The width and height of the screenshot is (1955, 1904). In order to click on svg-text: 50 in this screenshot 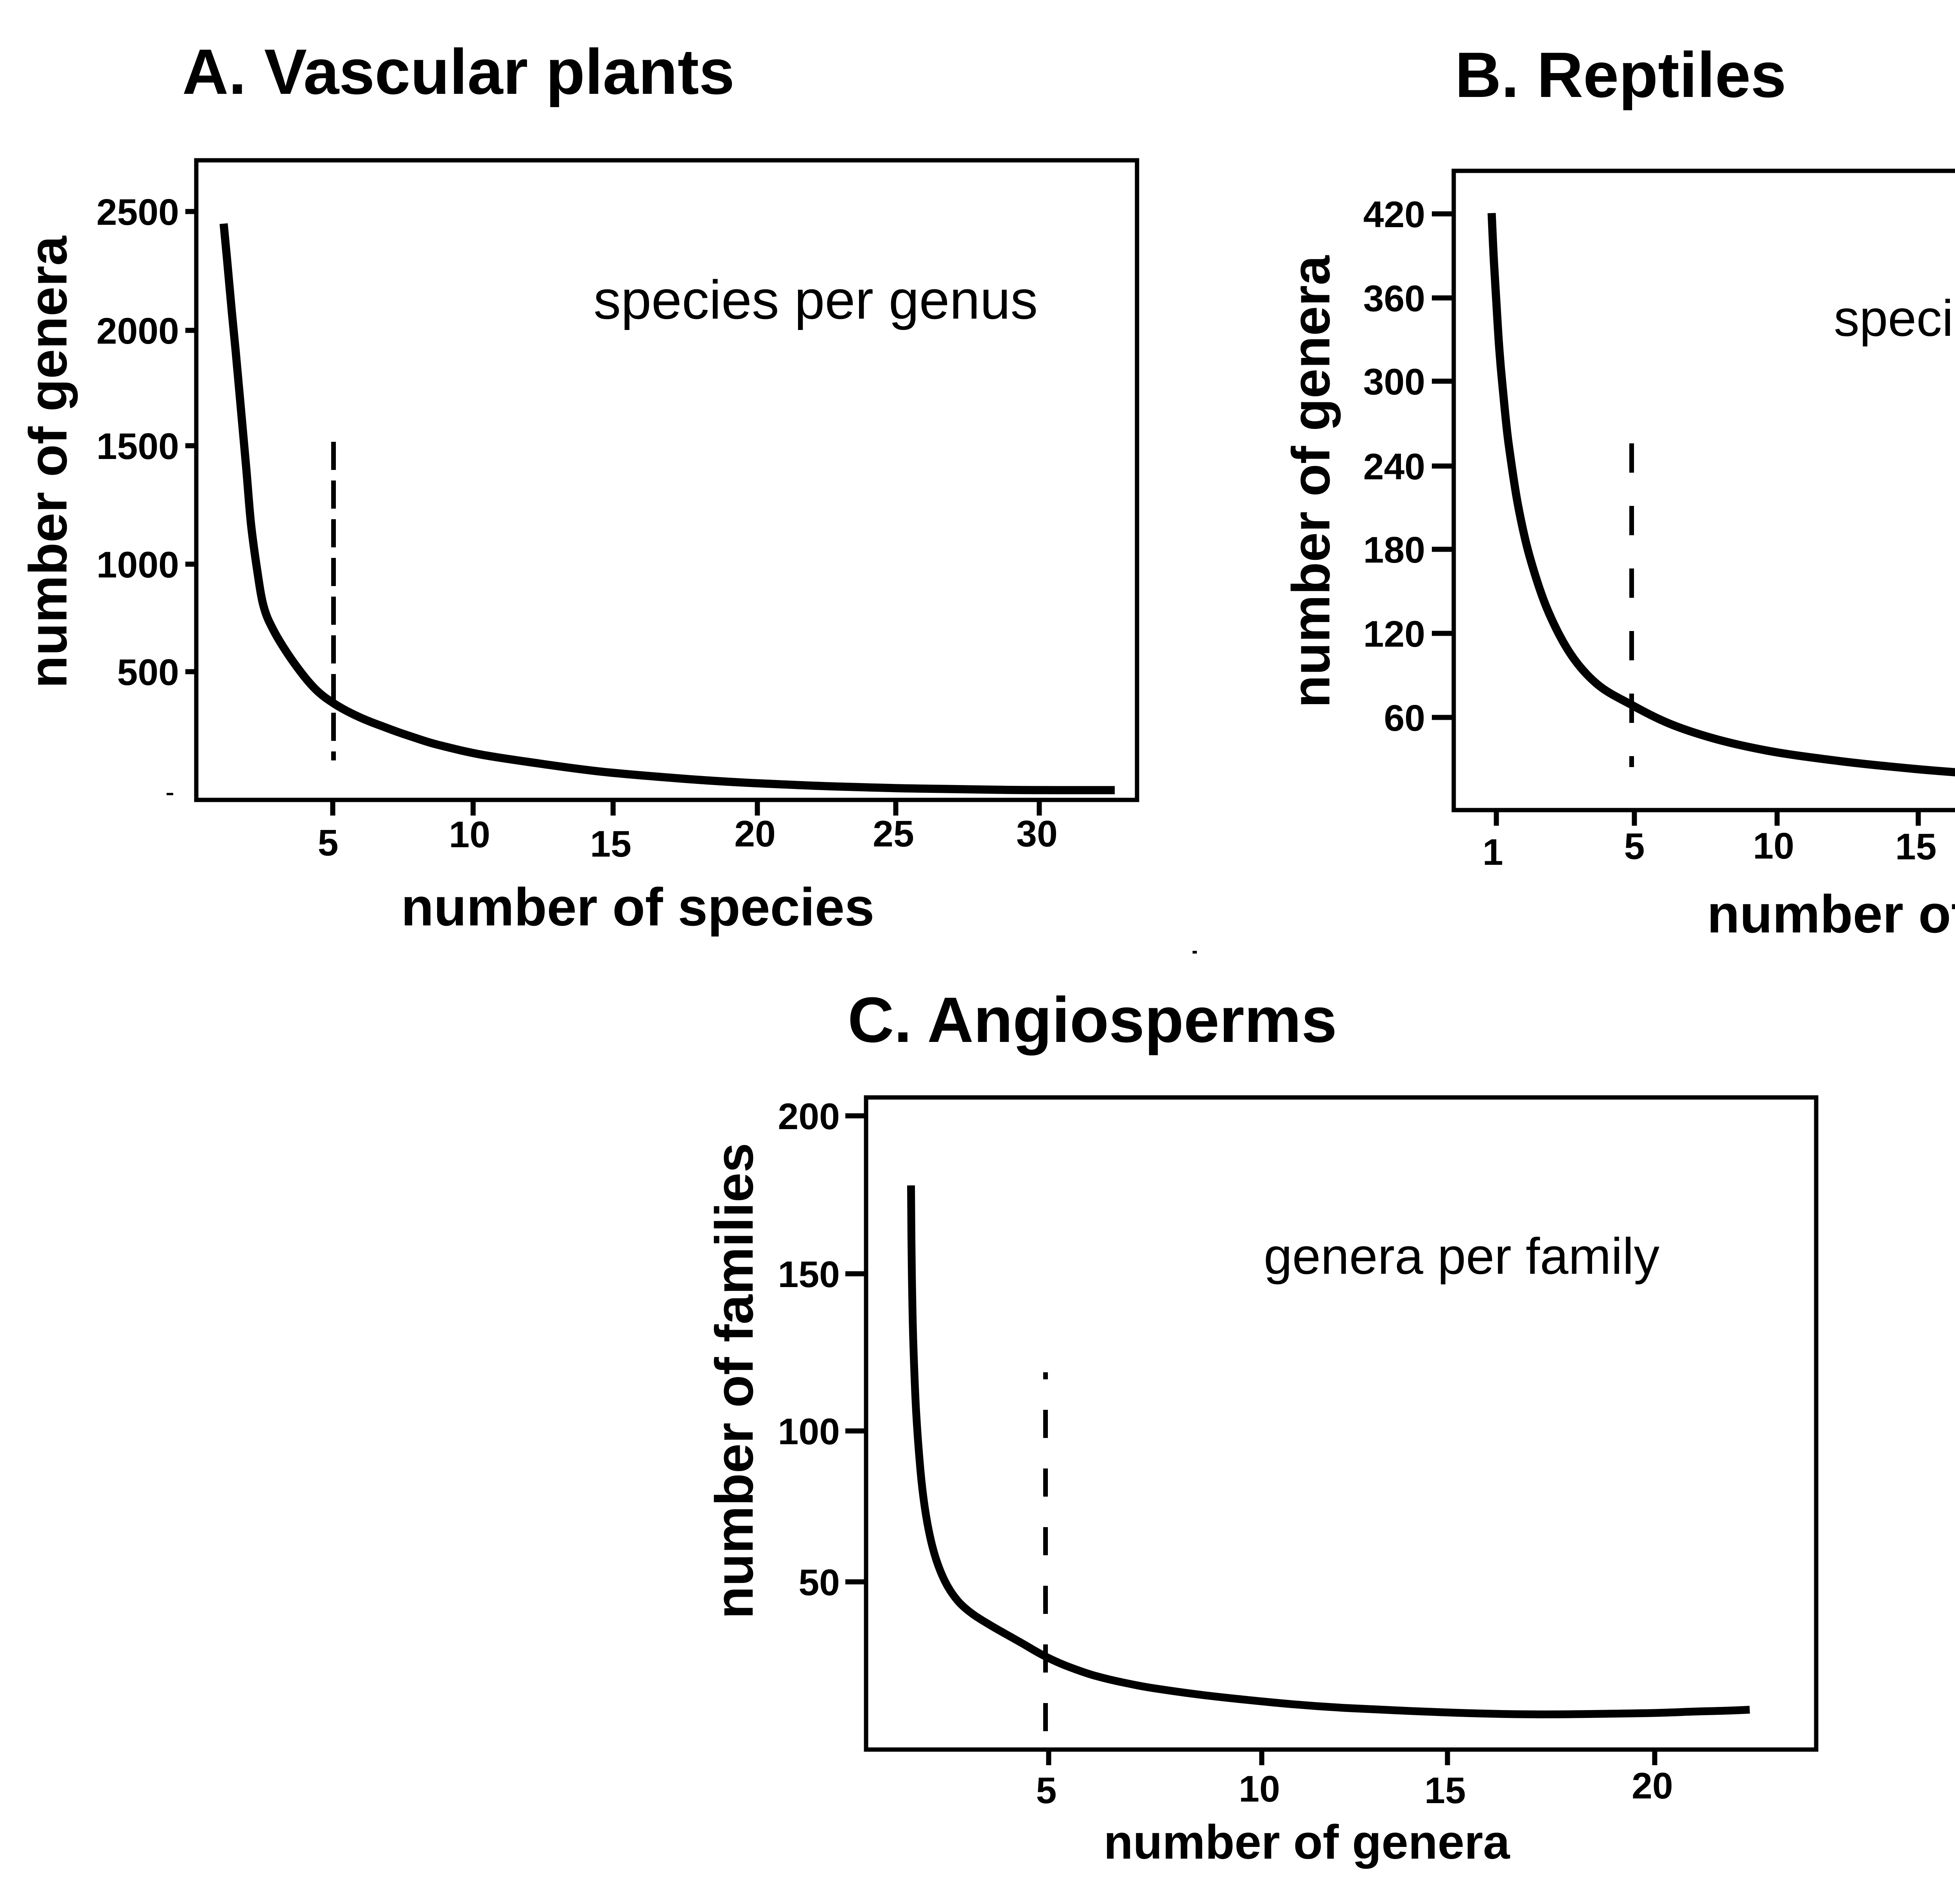, I will do `click(819, 1582)`.